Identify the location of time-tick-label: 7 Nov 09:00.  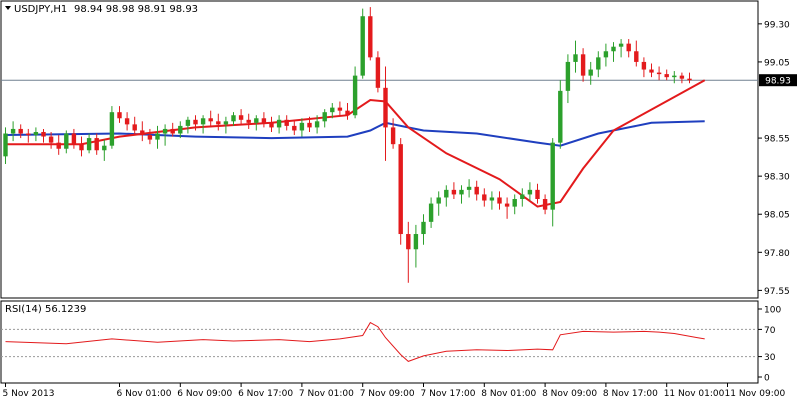
(387, 394).